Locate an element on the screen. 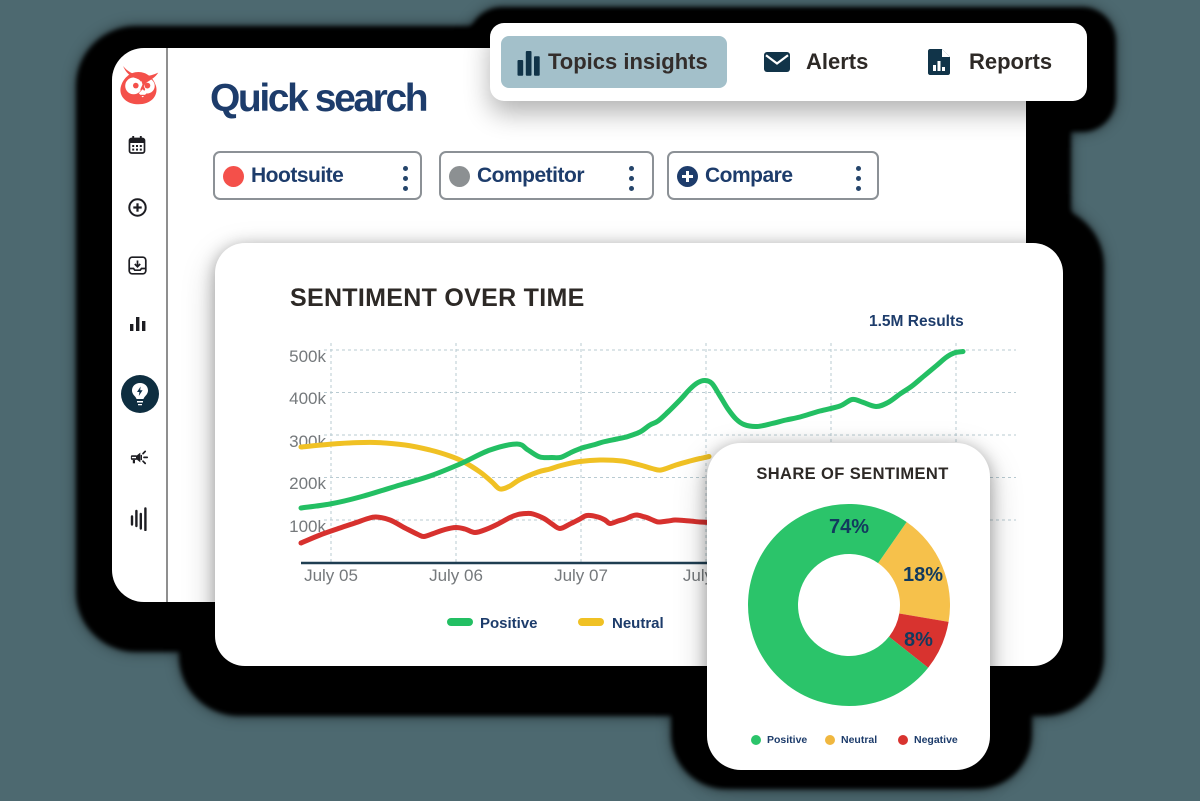 Image resolution: width=1200 pixels, height=801 pixels. svg-text: July 05 is located at coordinates (331, 575).